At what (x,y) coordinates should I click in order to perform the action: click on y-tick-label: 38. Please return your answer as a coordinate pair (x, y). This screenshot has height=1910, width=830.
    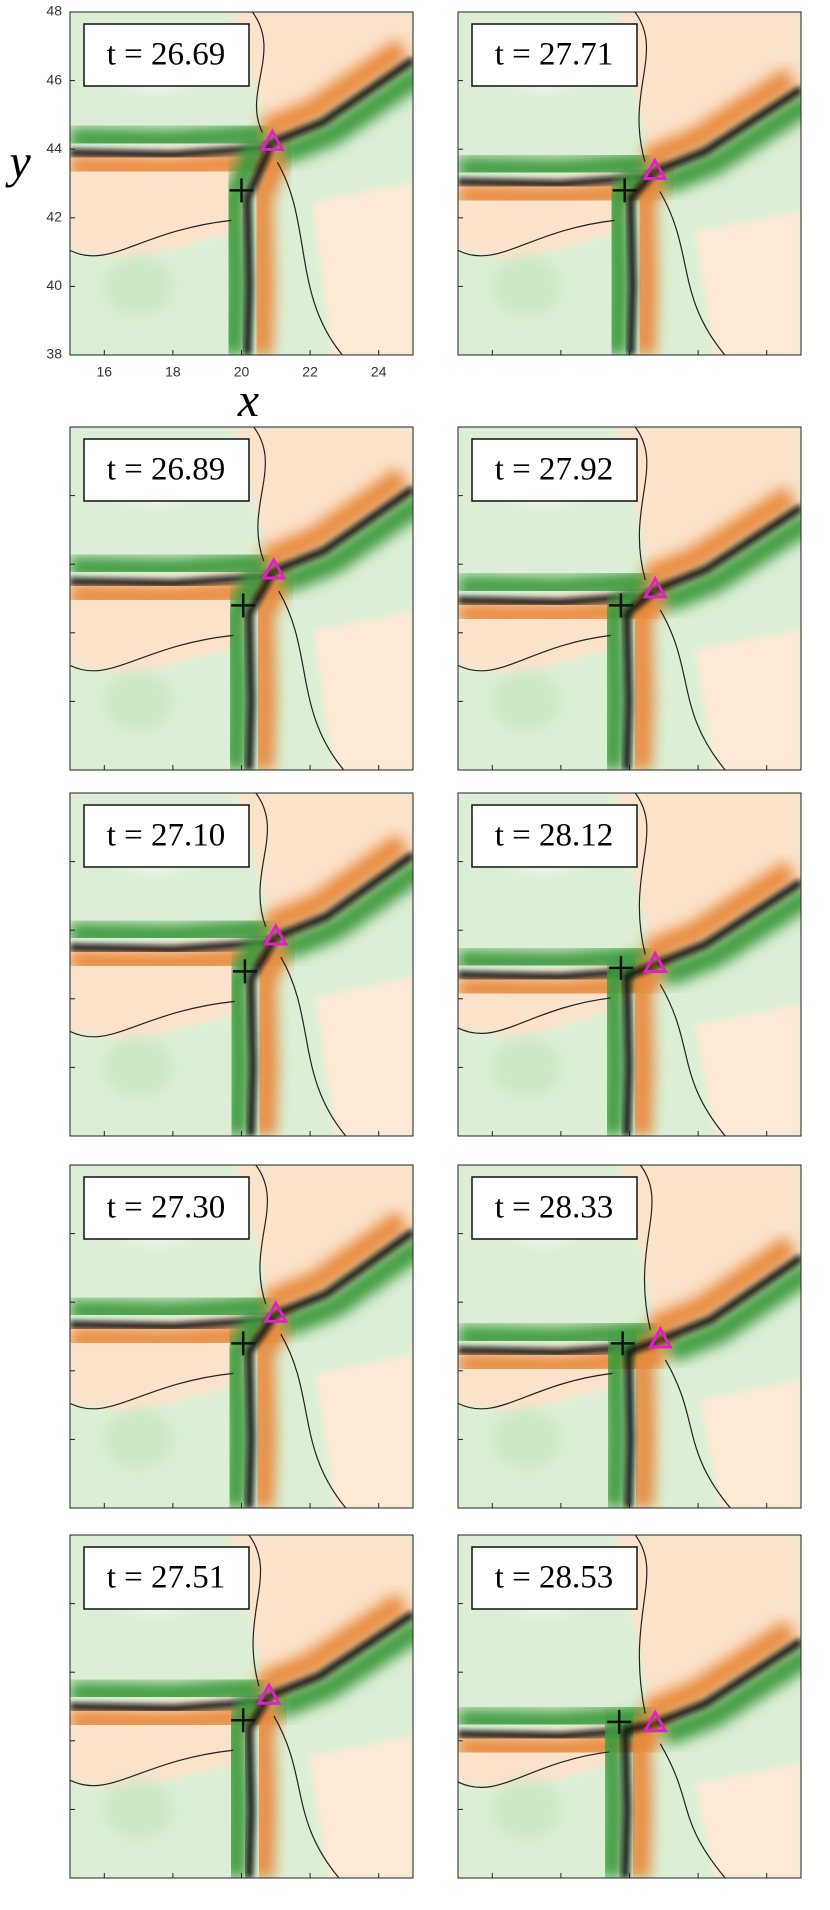
    Looking at the image, I should click on (54, 354).